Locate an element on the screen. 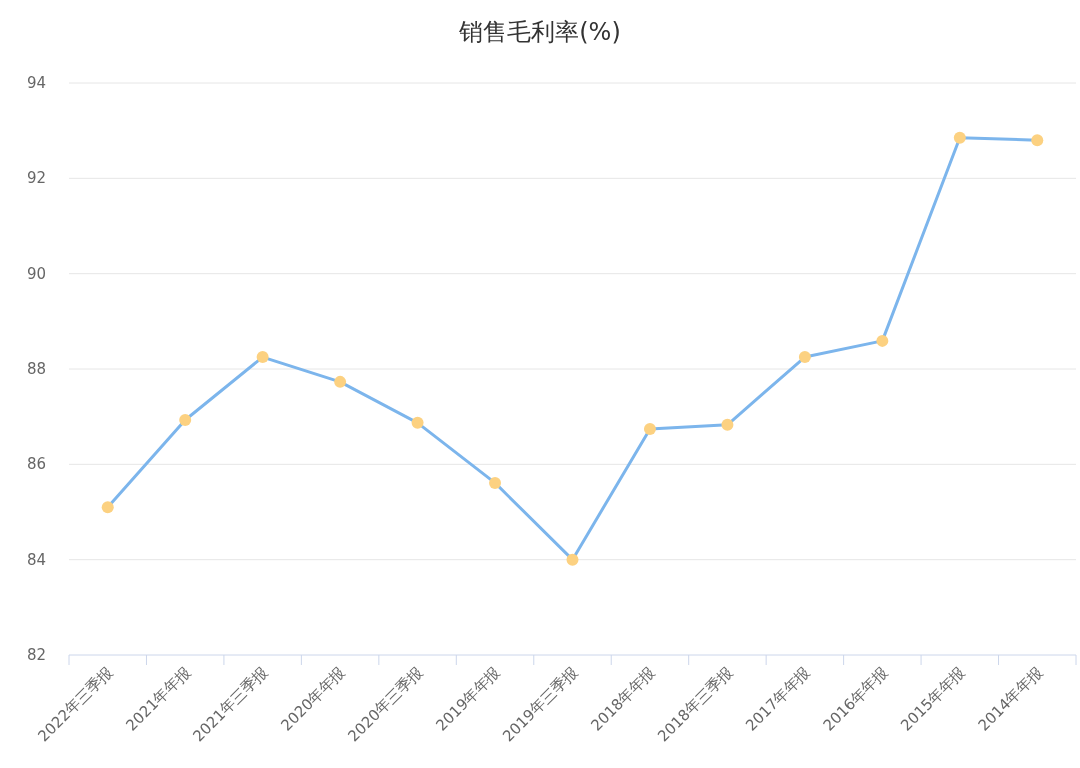 This screenshot has height=768, width=1080. chart-title: 销售毛利率(%) is located at coordinates (539, 32).